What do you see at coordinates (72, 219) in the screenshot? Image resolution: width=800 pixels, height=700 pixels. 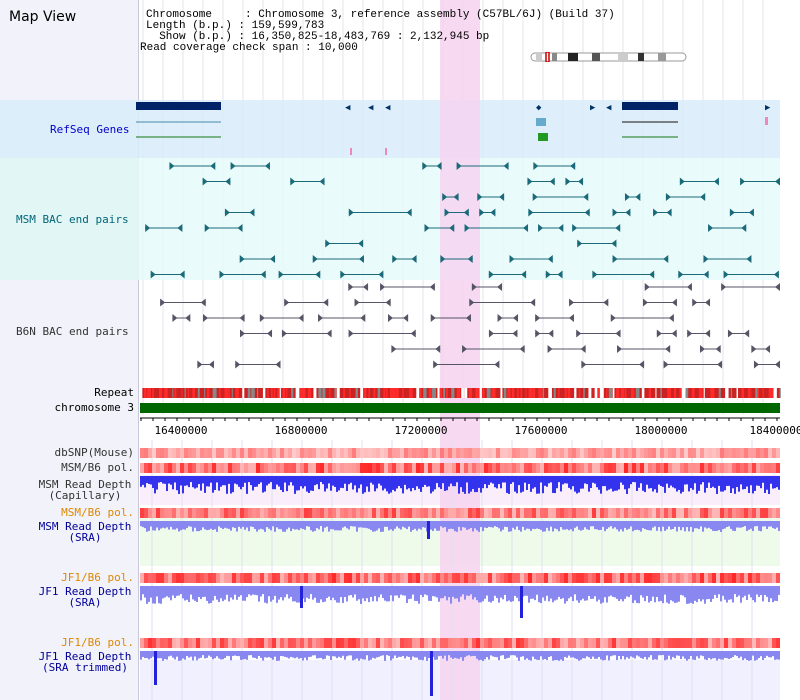 I see `msm-bac-label: MSM BAC end pairs` at bounding box center [72, 219].